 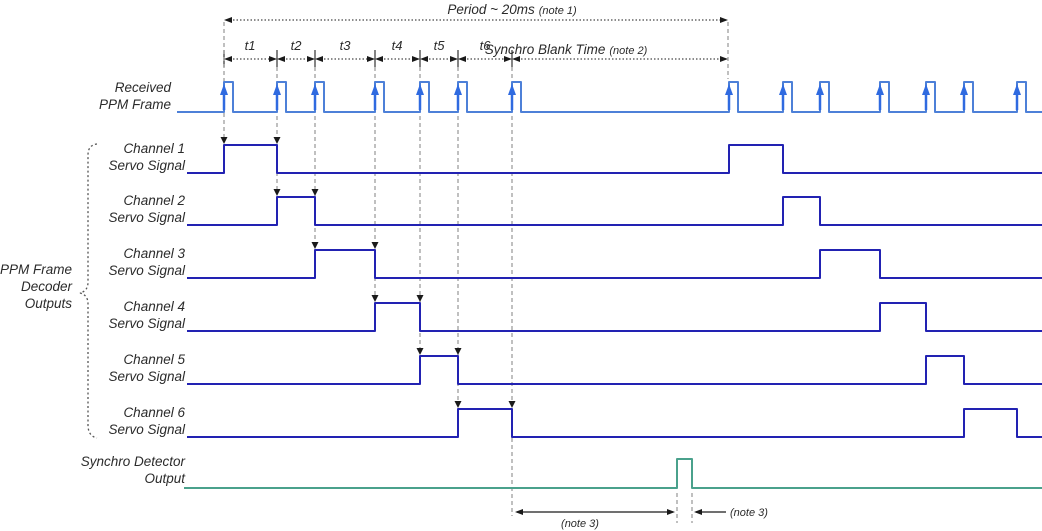 I want to click on channel-1-waveform, so click(x=614, y=159).